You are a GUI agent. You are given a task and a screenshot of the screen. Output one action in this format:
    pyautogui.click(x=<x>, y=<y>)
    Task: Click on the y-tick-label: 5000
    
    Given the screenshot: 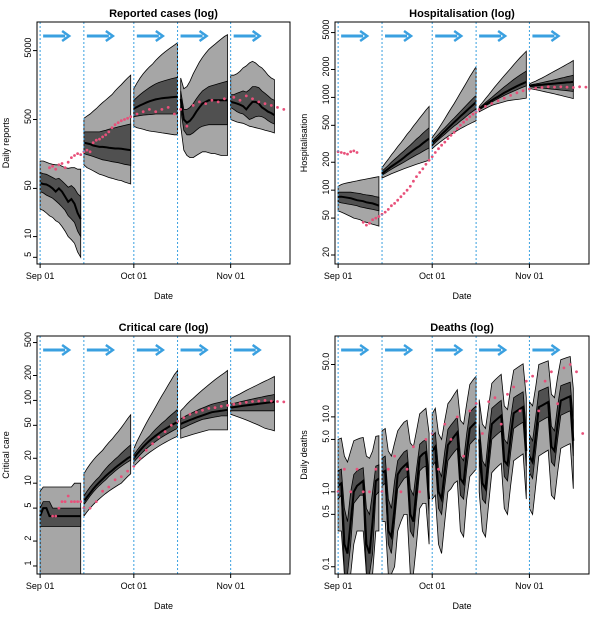 What is the action you would take?
    pyautogui.click(x=326, y=30)
    